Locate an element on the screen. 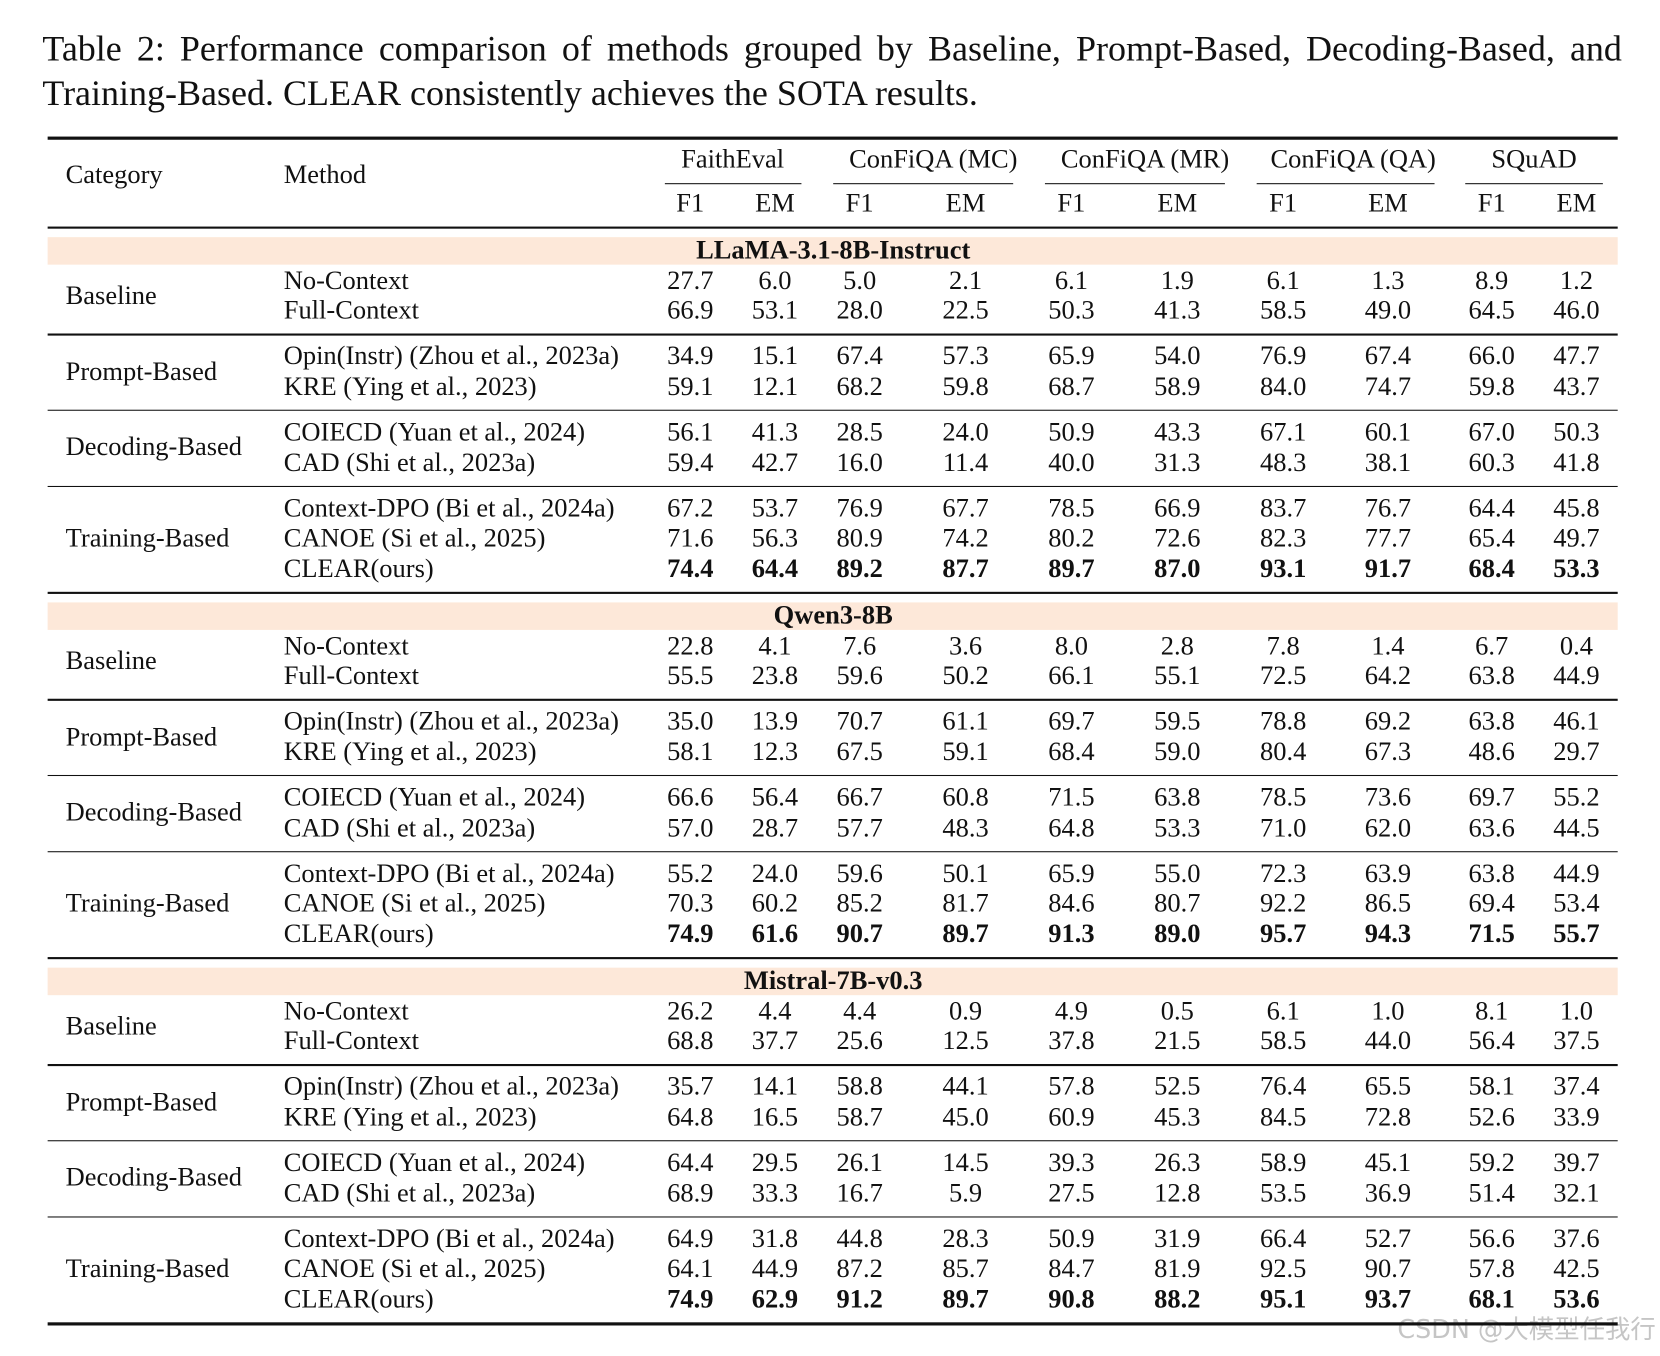  cell-value: 43.3 is located at coordinates (1177, 432).